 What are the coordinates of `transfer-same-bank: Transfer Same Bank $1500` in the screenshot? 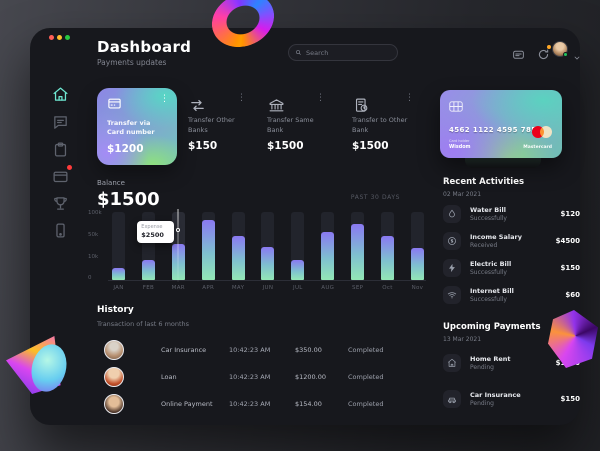 It's located at (298, 126).